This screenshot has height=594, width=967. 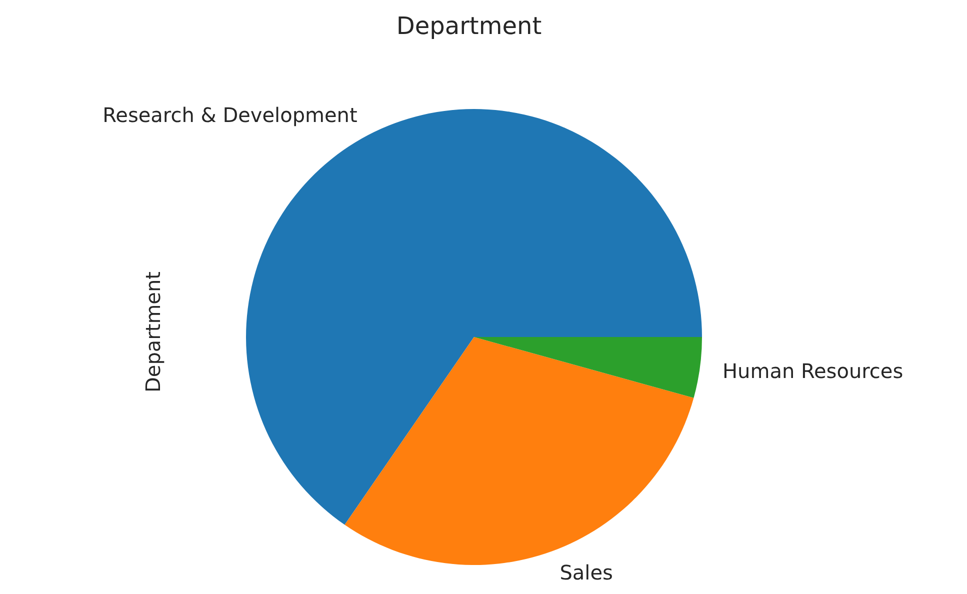 What do you see at coordinates (813, 370) in the screenshot?
I see `slice-label: Human Resources` at bounding box center [813, 370].